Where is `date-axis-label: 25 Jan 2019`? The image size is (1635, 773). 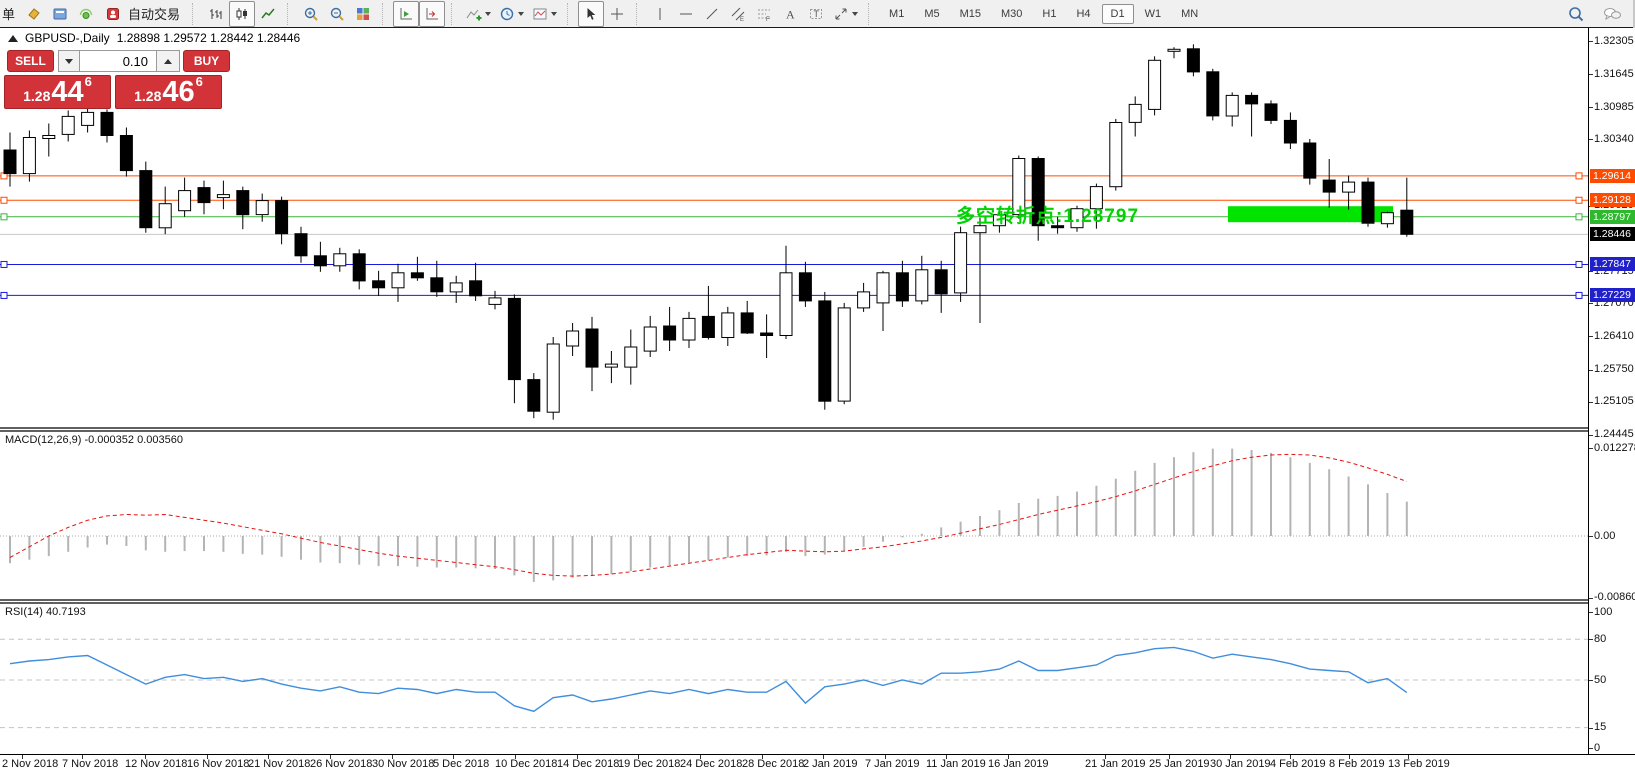 date-axis-label: 25 Jan 2019 is located at coordinates (1179, 764).